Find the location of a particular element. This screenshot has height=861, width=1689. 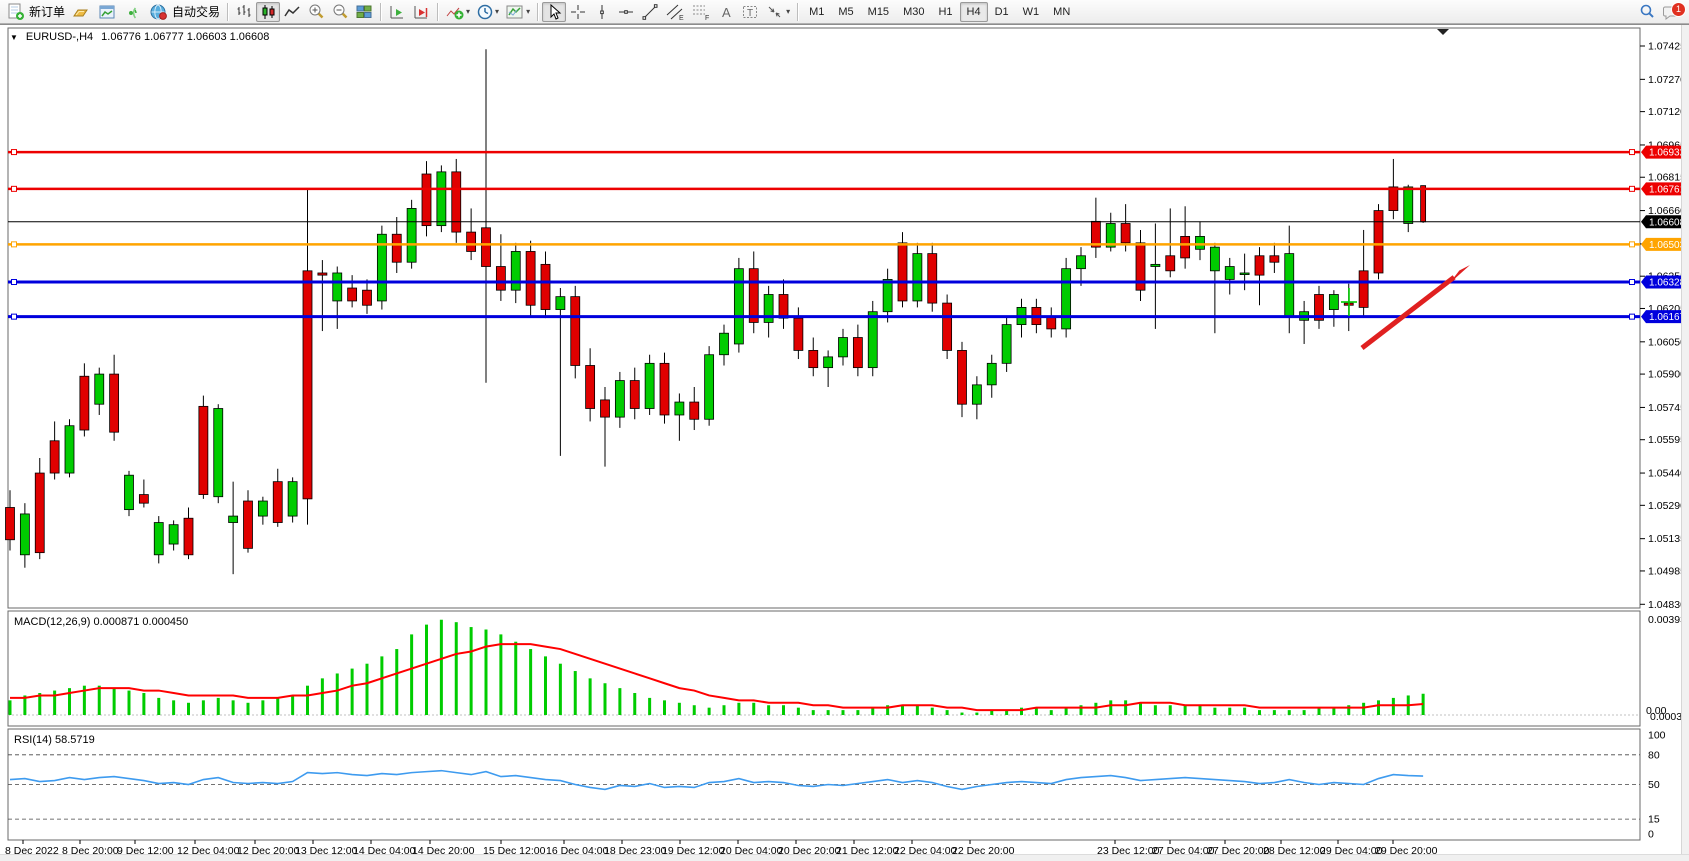

macd-panel is located at coordinates (824, 668).